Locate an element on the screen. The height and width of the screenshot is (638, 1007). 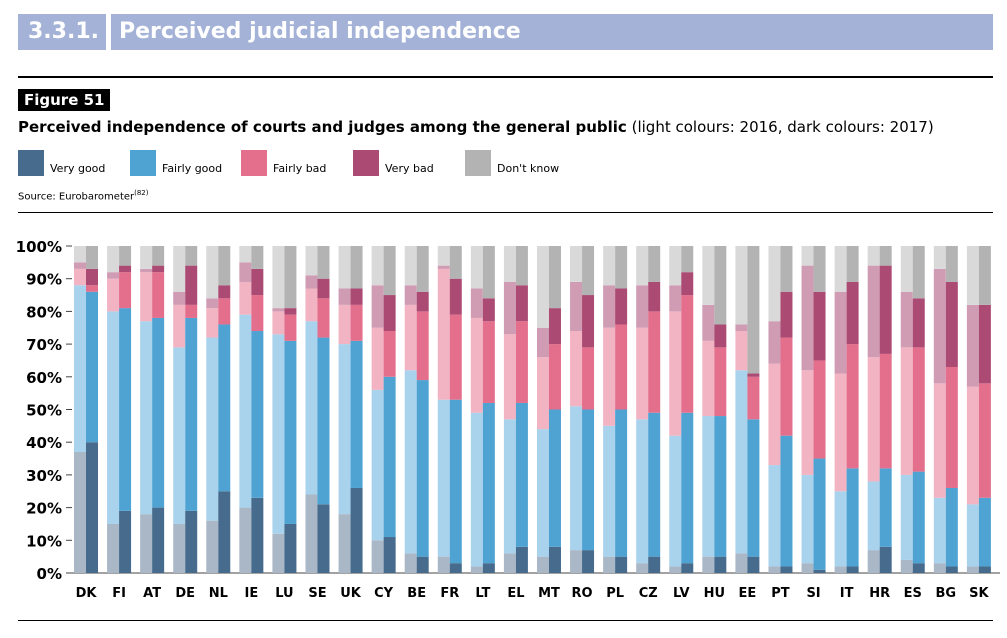
middle-rule is located at coordinates (505, 212).